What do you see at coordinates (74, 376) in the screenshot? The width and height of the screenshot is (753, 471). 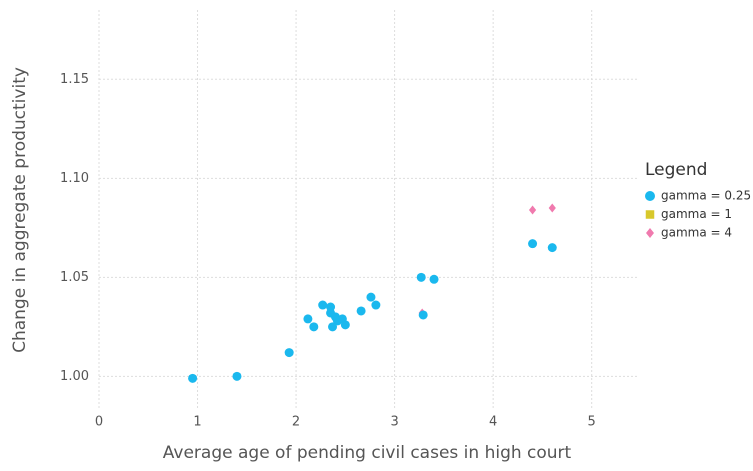 I see `y-tick-label: 1.00` at bounding box center [74, 376].